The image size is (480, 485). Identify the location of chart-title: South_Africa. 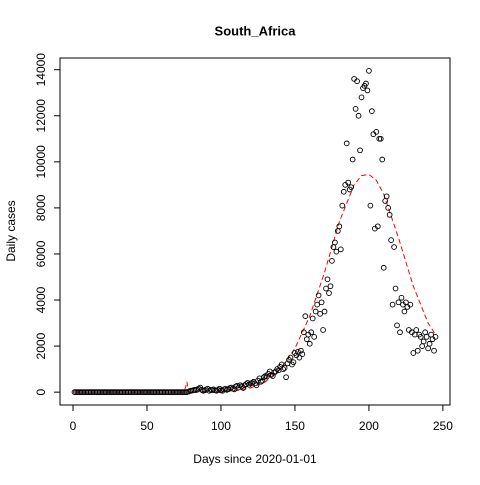
(256, 30).